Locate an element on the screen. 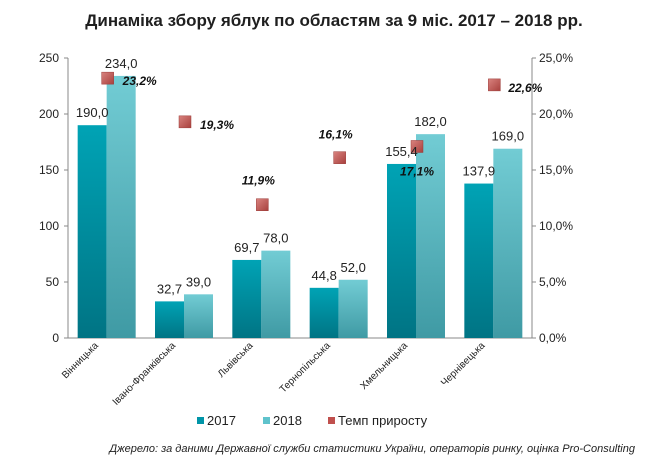 The image size is (668, 463). category-label-0: Вінницька is located at coordinates (80, 360).